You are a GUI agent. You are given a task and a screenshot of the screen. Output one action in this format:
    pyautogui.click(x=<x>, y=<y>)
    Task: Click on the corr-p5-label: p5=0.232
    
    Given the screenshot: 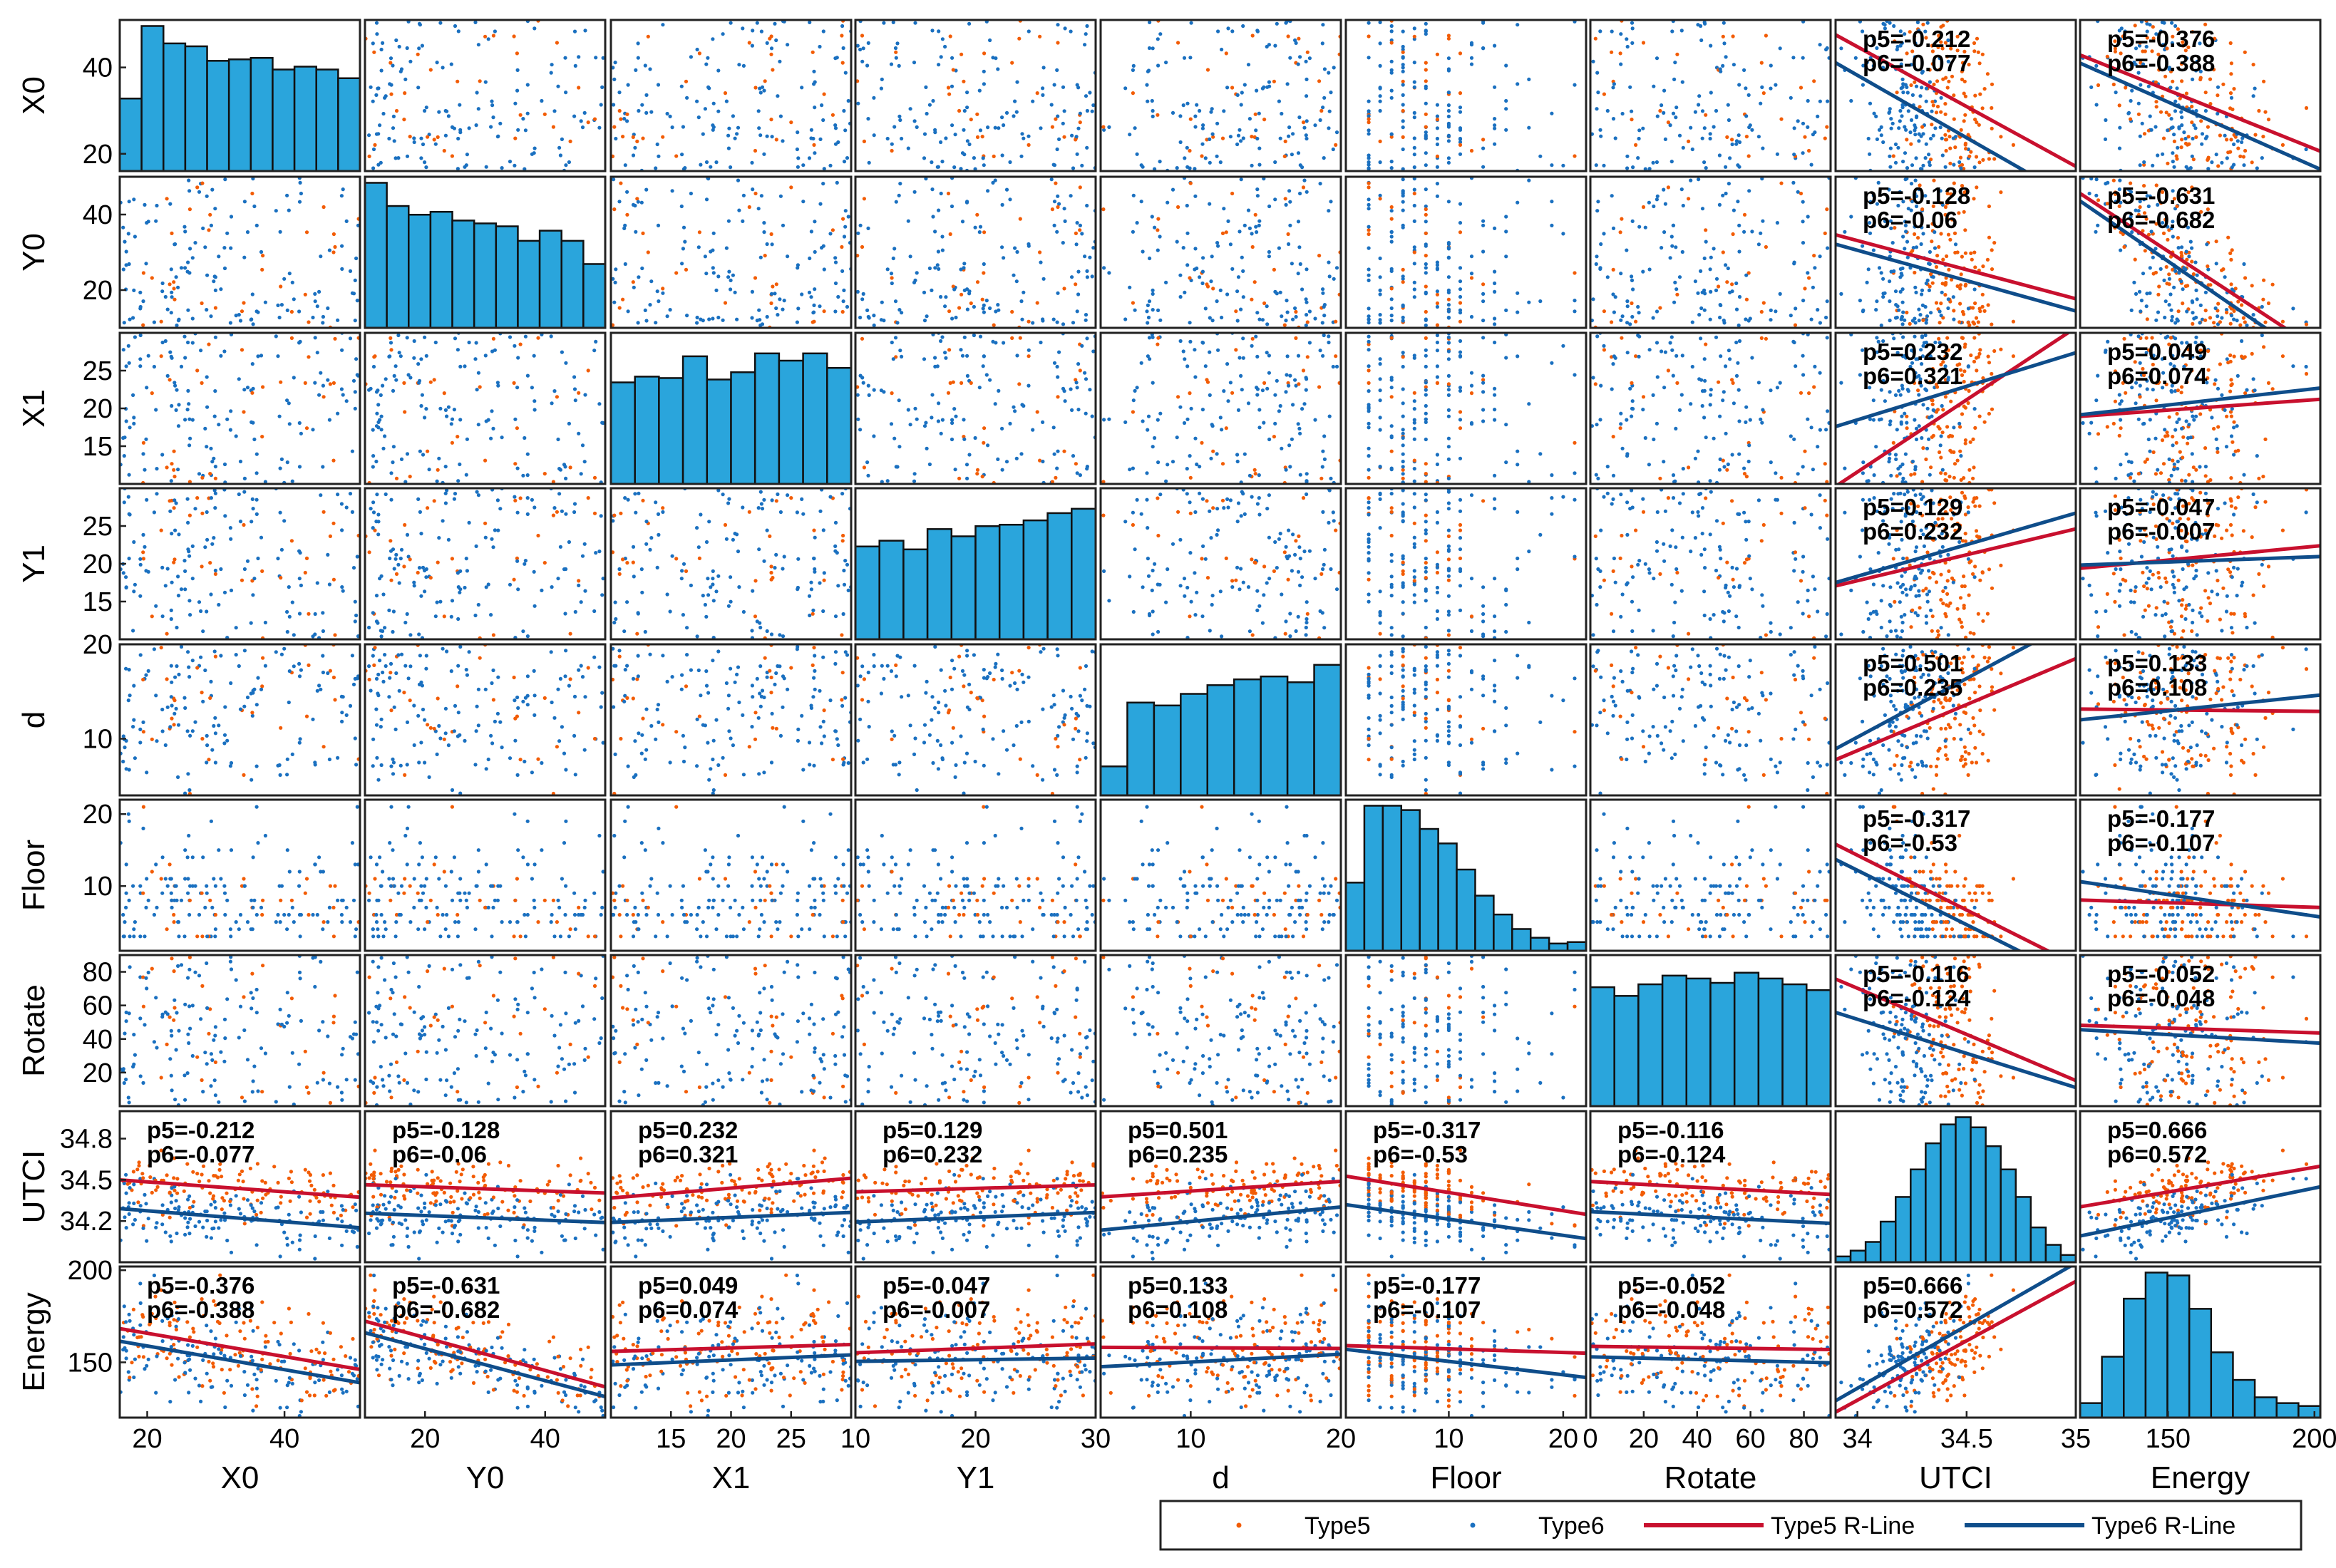 What is the action you would take?
    pyautogui.click(x=1913, y=352)
    